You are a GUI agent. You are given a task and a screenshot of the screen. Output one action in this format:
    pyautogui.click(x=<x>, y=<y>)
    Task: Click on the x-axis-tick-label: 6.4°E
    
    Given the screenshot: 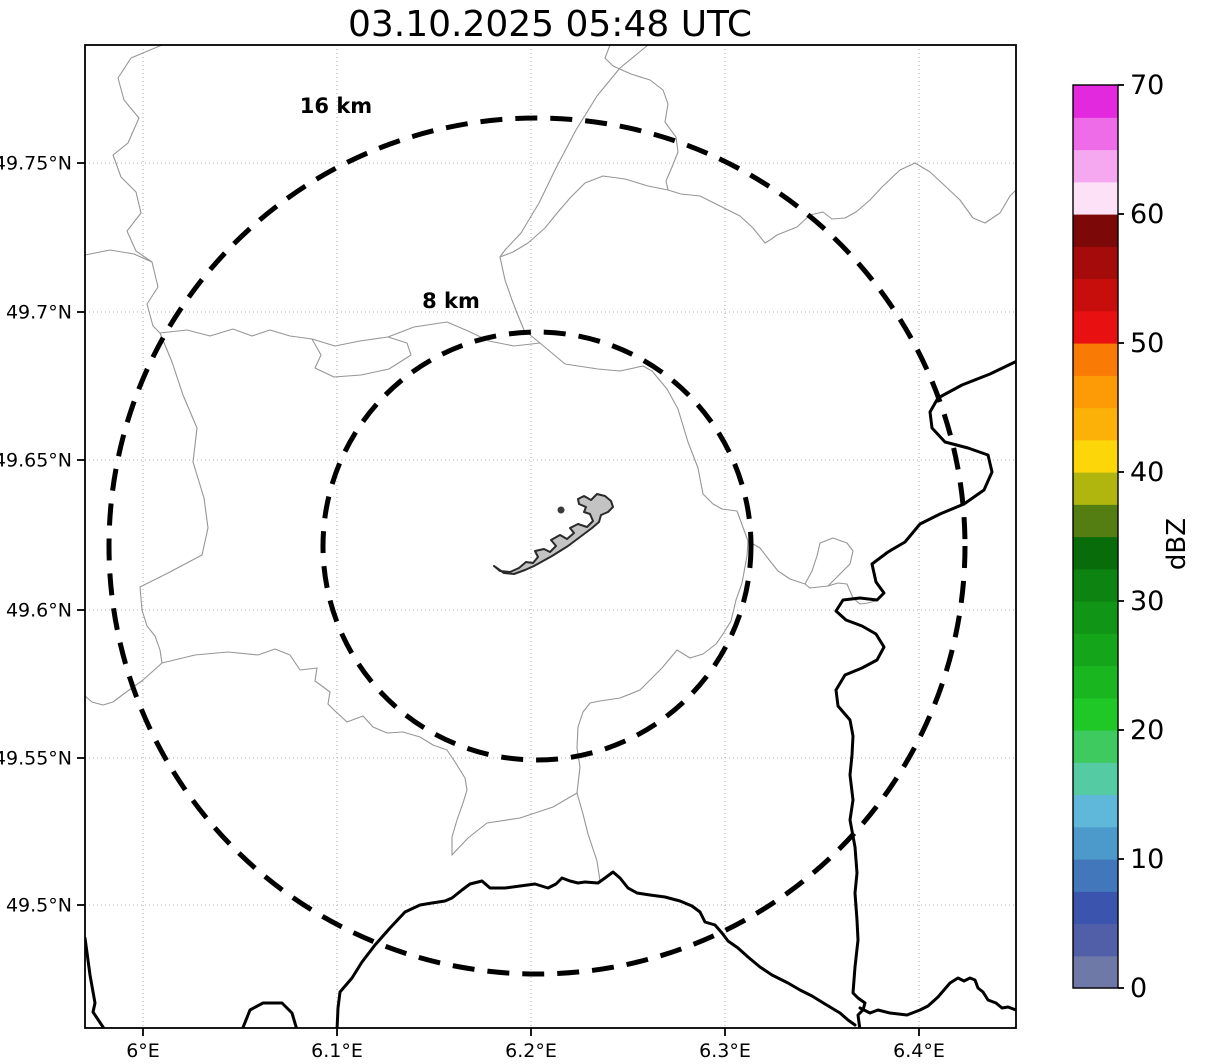 What is the action you would take?
    pyautogui.click(x=919, y=1051)
    